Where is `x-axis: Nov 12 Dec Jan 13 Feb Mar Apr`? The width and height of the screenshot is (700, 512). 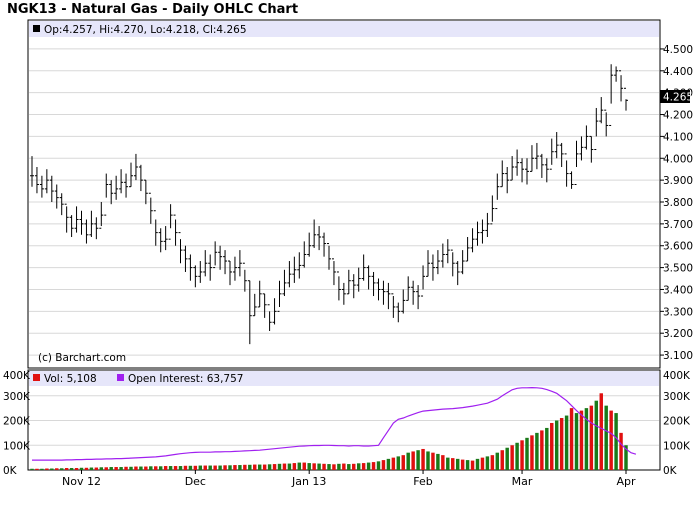 x-axis: Nov 12 Dec Jan 13 Feb Mar Apr is located at coordinates (349, 479).